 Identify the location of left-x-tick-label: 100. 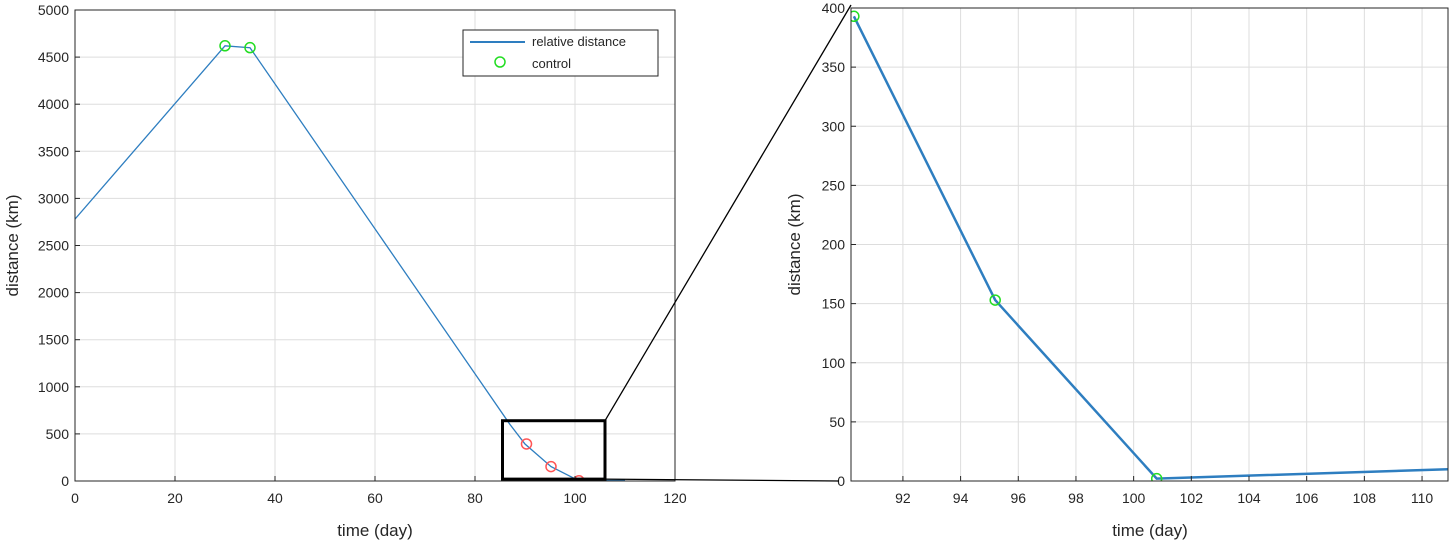
(575, 498).